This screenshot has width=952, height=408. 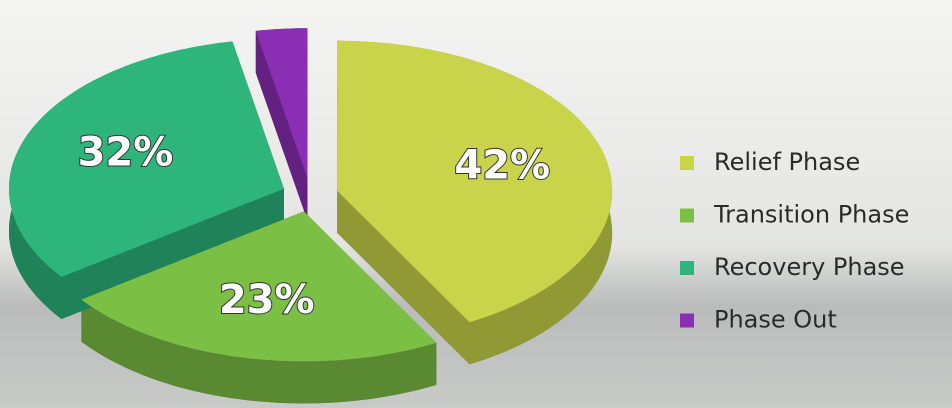 What do you see at coordinates (775, 320) in the screenshot?
I see `legend-label: Phase Out` at bounding box center [775, 320].